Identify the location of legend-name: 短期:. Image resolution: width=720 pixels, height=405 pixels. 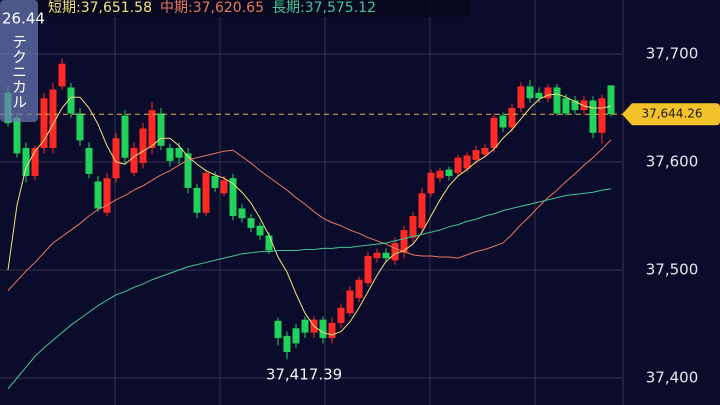
(64, 8).